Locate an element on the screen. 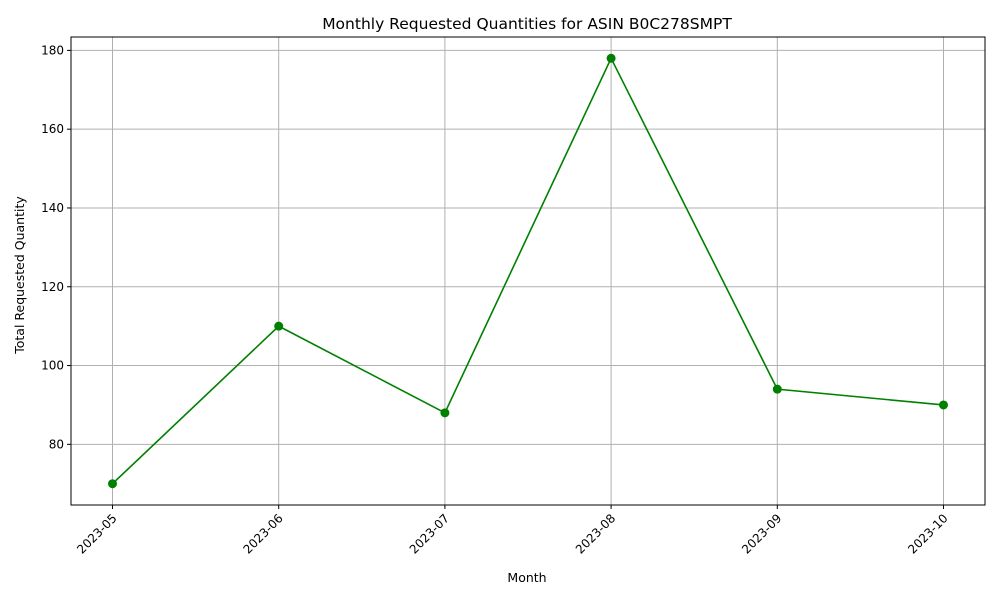  y-tick-label: 80 is located at coordinates (56, 444).